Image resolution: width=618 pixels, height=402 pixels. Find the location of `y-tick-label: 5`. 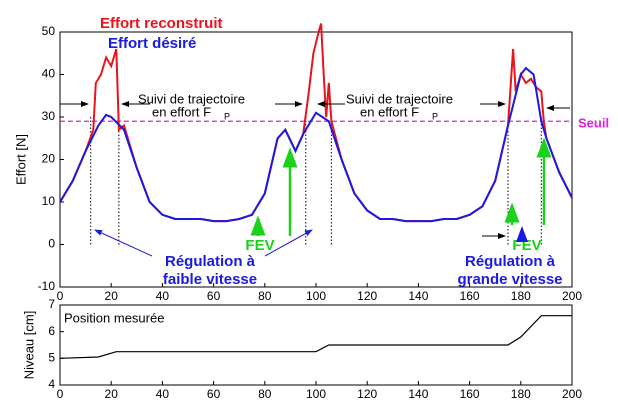

y-tick-label: 5 is located at coordinates (51, 358).